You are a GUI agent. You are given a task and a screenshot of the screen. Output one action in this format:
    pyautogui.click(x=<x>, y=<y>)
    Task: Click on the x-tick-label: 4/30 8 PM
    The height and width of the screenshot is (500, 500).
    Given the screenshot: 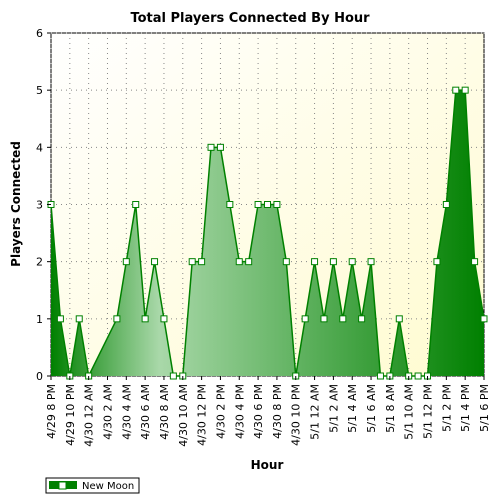 What is the action you would take?
    pyautogui.click(x=277, y=411)
    